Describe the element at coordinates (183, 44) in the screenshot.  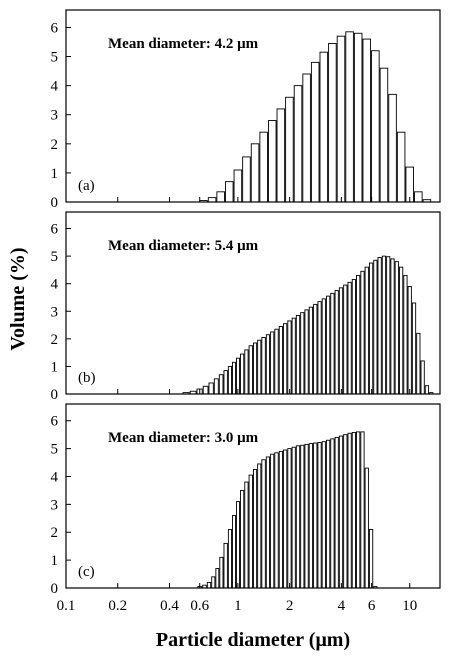
I see `mean-diameter-annotation-a: Mean diameter: 4.2 μm` at that location.